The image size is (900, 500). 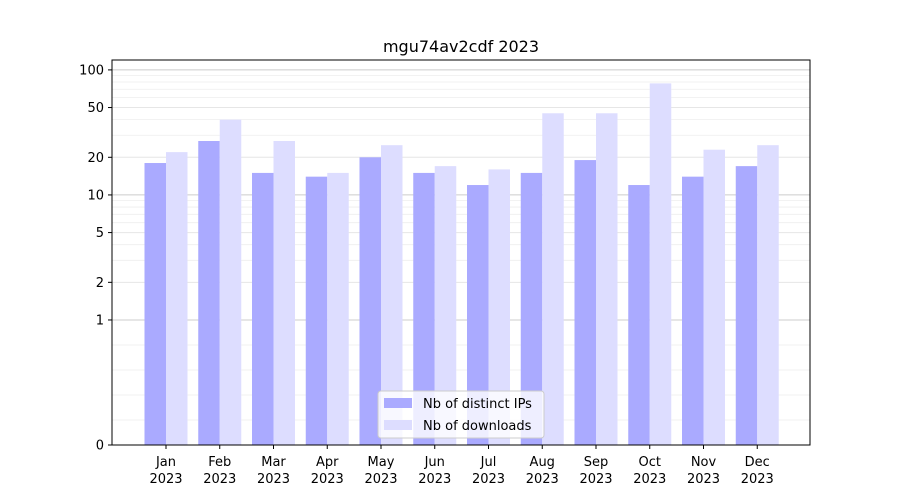 I want to click on x-tick-label-month: May, so click(x=381, y=462).